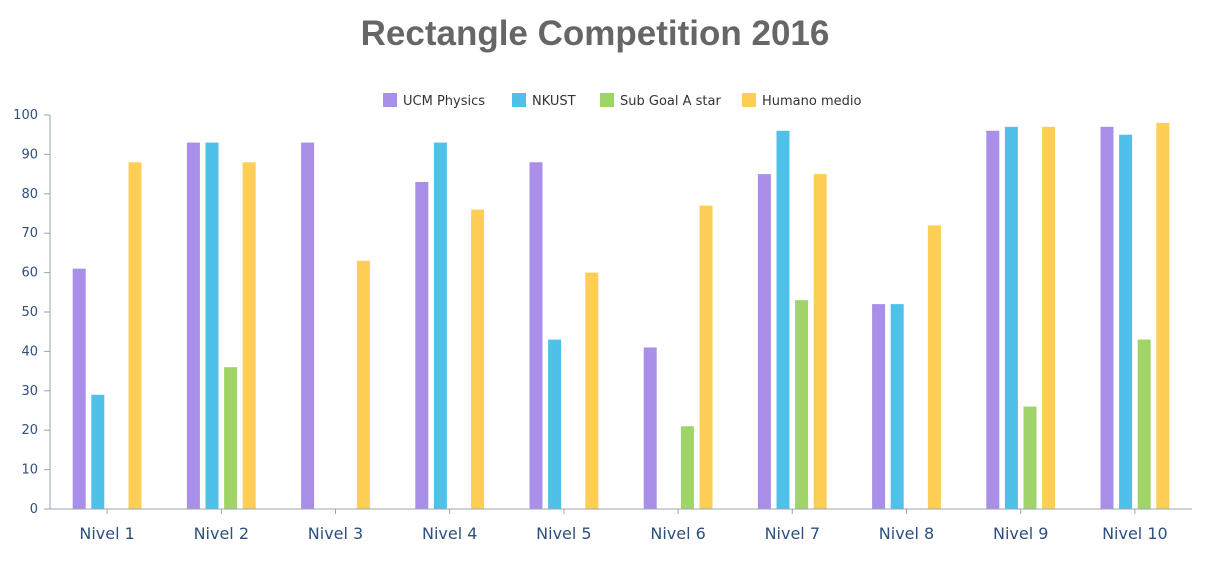 The height and width of the screenshot is (565, 1211). I want to click on y-tick-label: 20, so click(29, 430).